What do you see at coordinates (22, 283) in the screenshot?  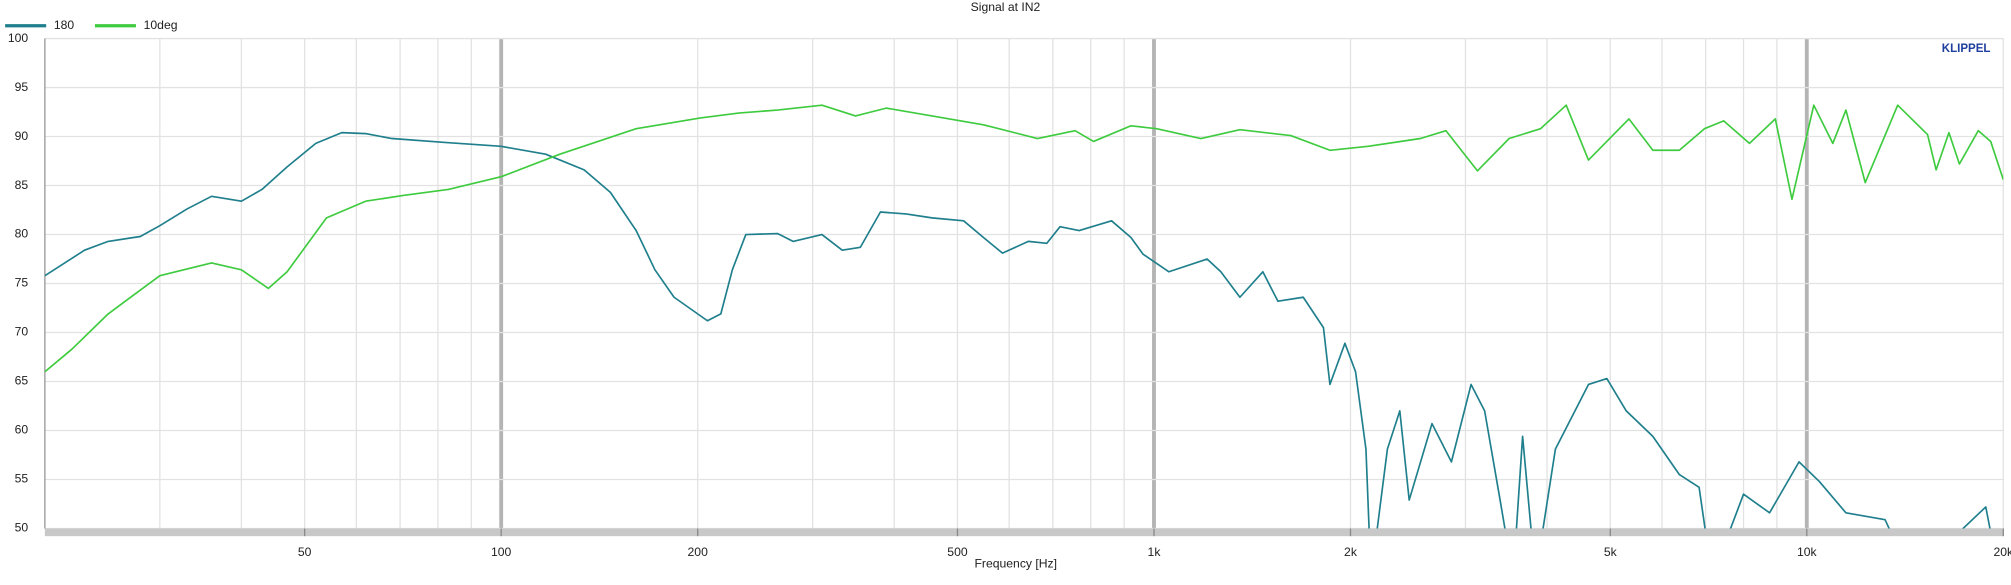 I see `y-tick-label: 75` at bounding box center [22, 283].